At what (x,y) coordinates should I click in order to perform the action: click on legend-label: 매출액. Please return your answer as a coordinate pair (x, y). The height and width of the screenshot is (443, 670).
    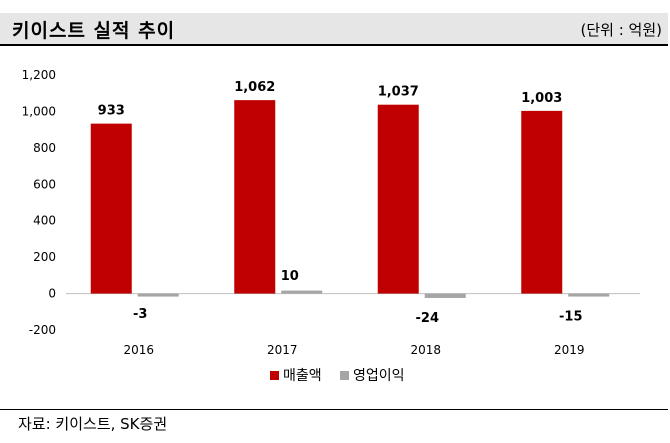
    Looking at the image, I should click on (302, 376).